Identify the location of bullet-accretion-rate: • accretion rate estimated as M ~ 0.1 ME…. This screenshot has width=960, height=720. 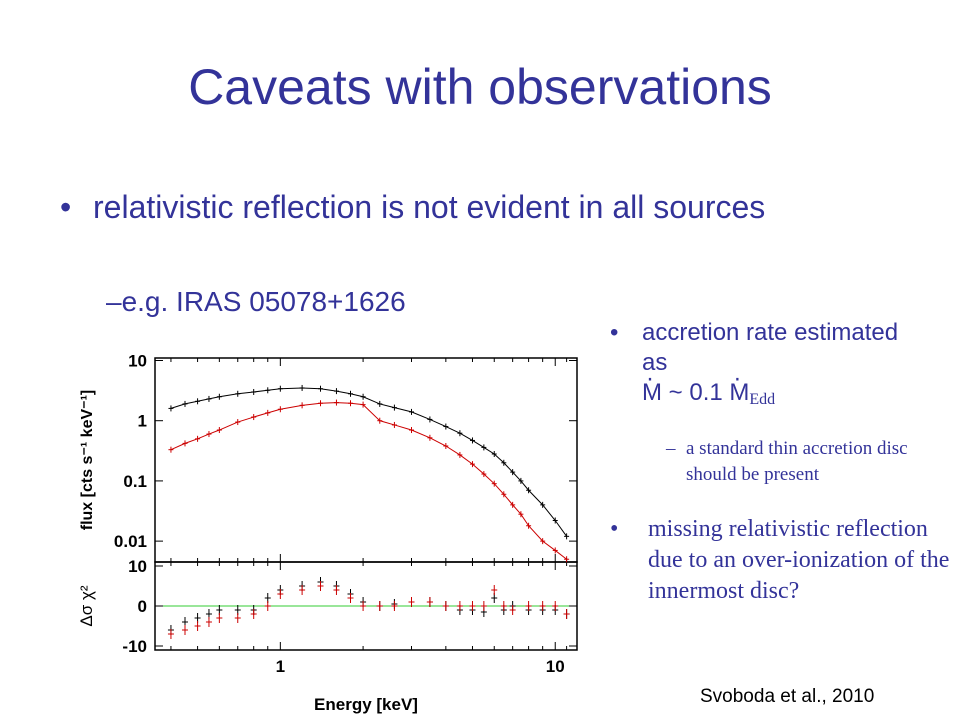
(760, 366).